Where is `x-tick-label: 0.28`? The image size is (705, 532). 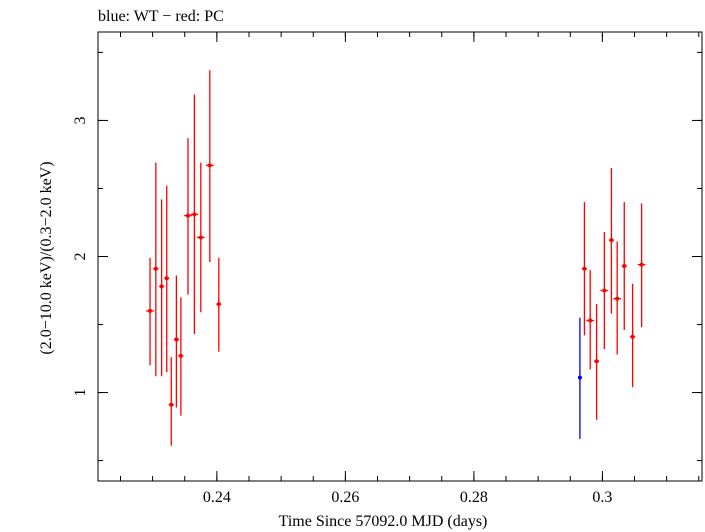 x-tick-label: 0.28 is located at coordinates (474, 497).